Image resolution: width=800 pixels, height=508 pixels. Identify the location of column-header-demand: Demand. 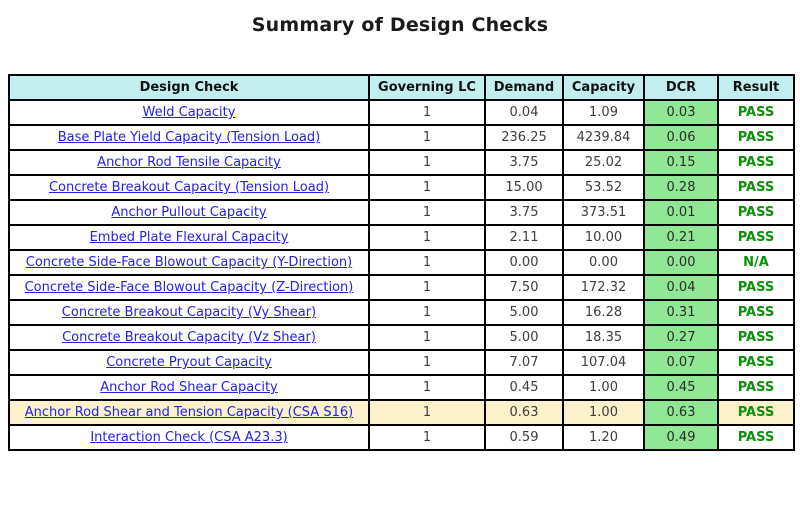
(524, 87).